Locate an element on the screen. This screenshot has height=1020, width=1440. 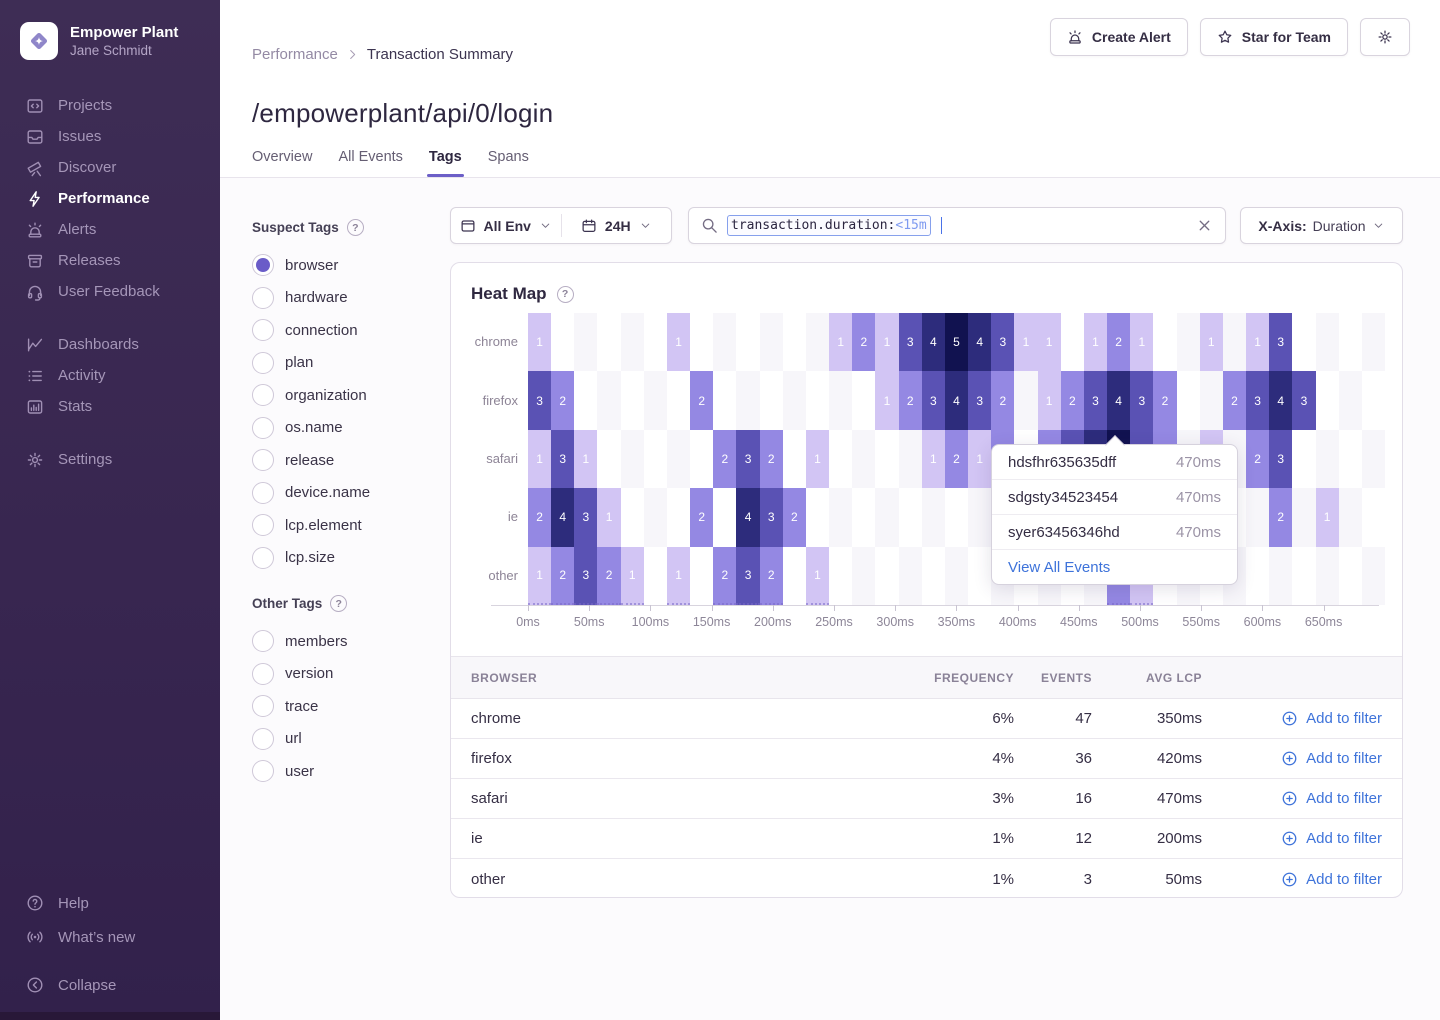
heatmap-cell-firefox-32: 4 is located at coordinates (1281, 400).